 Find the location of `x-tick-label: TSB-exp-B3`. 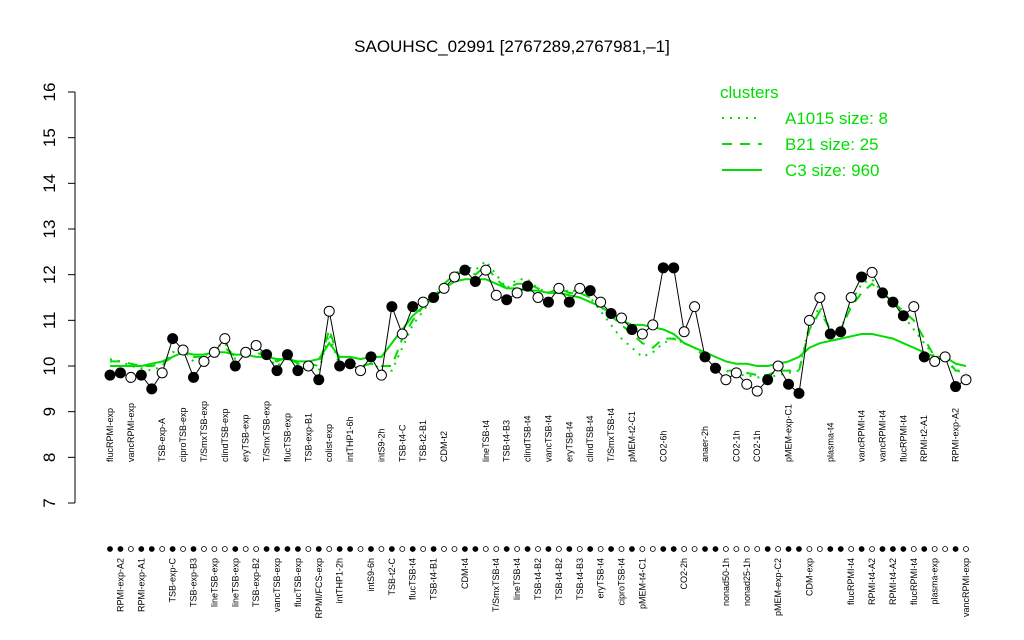

x-tick-label: TSB-exp-B3 is located at coordinates (194, 582).